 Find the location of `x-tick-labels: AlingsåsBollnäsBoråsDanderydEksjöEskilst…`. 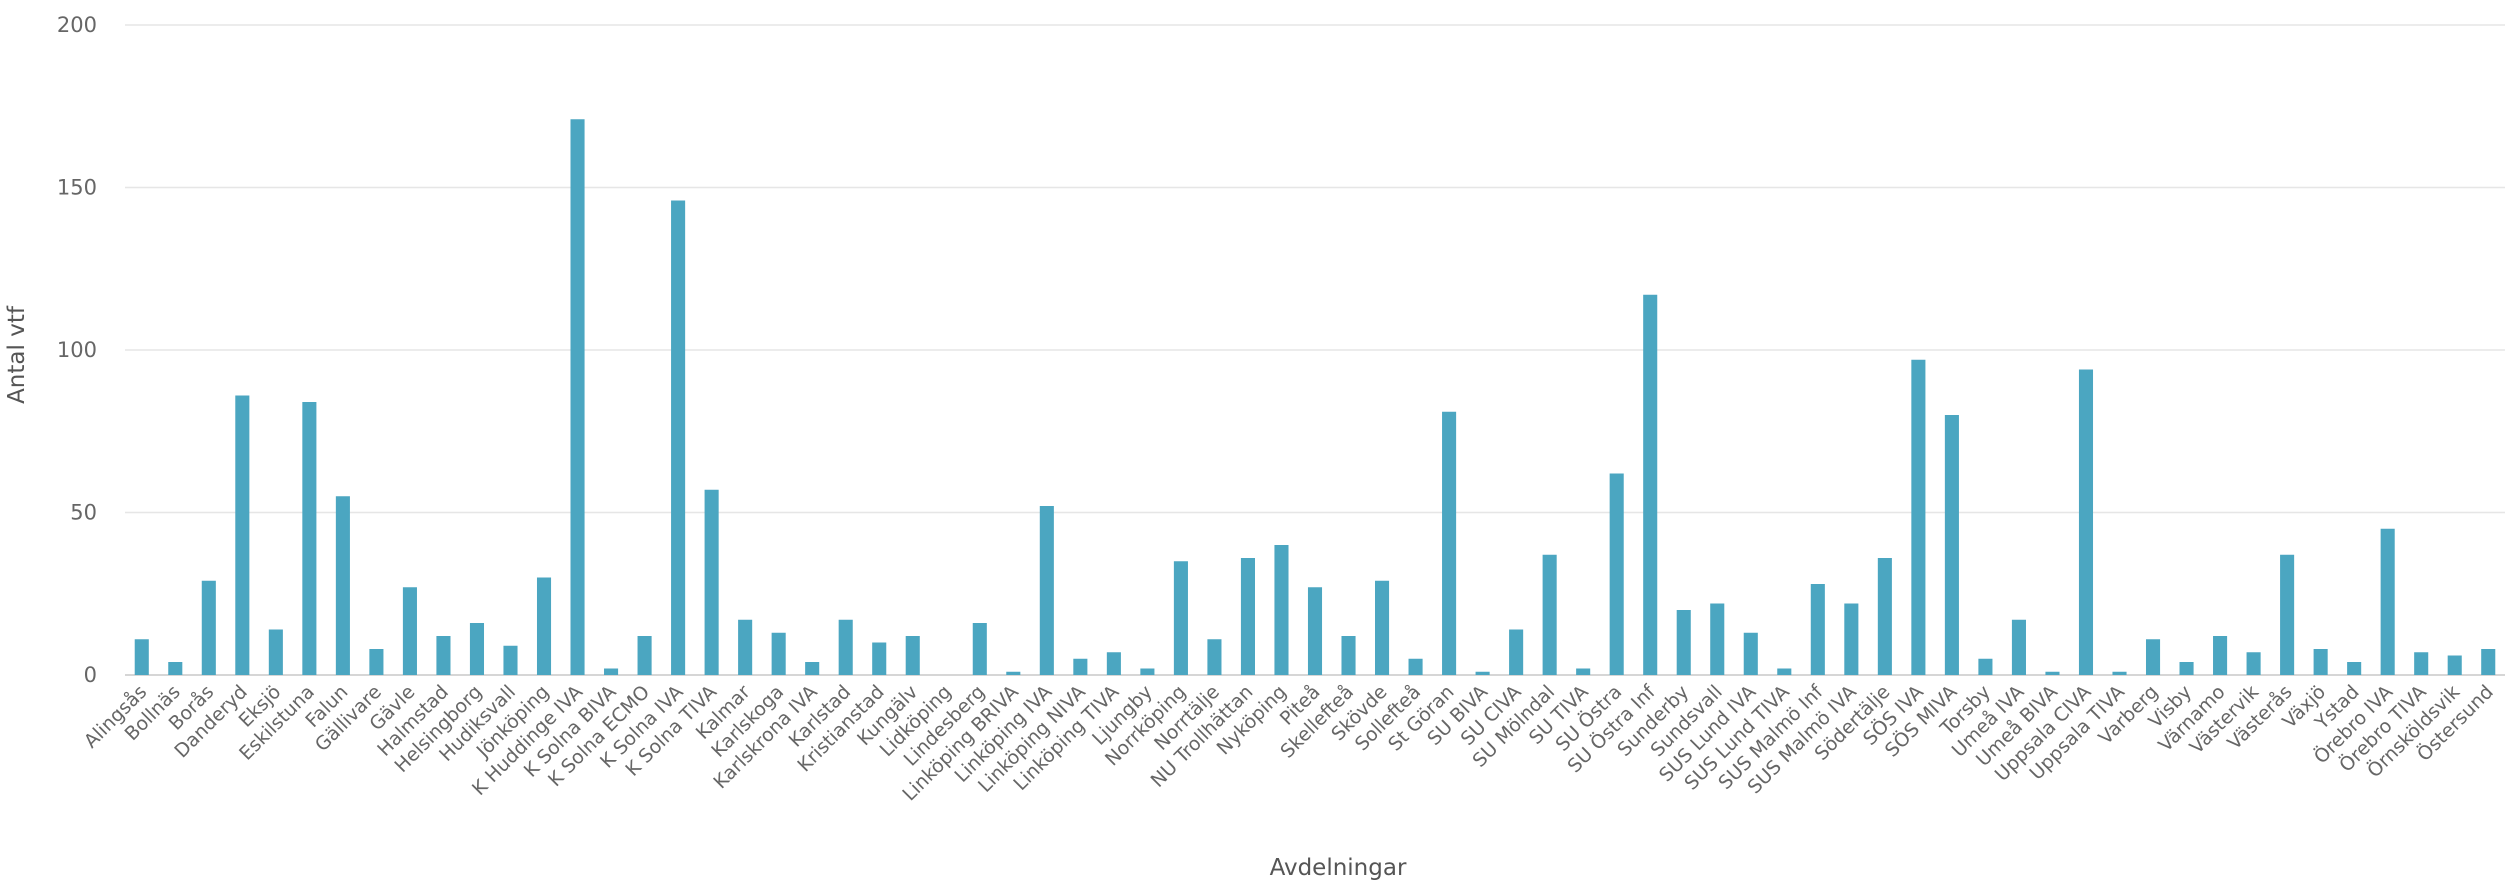

x-tick-labels: AlingsåsBollnäsBoråsDanderydEksjöEskilst… is located at coordinates (1288, 742).